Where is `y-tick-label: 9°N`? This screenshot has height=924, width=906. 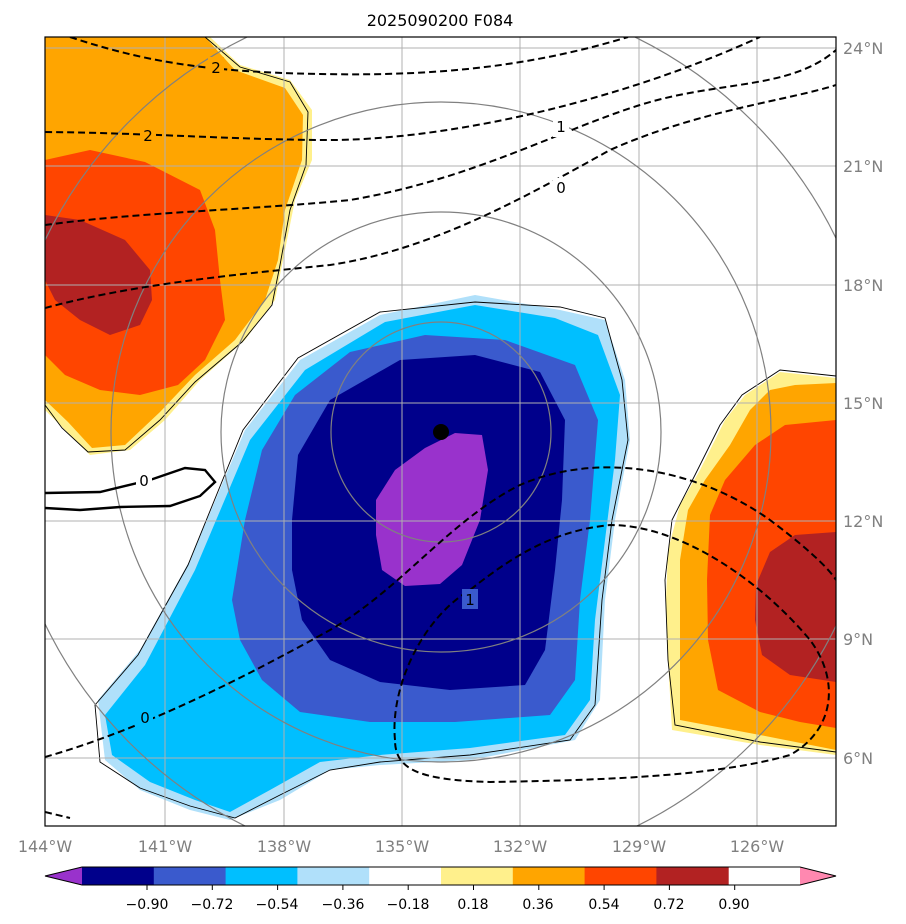
y-tick-label: 9°N is located at coordinates (858, 639).